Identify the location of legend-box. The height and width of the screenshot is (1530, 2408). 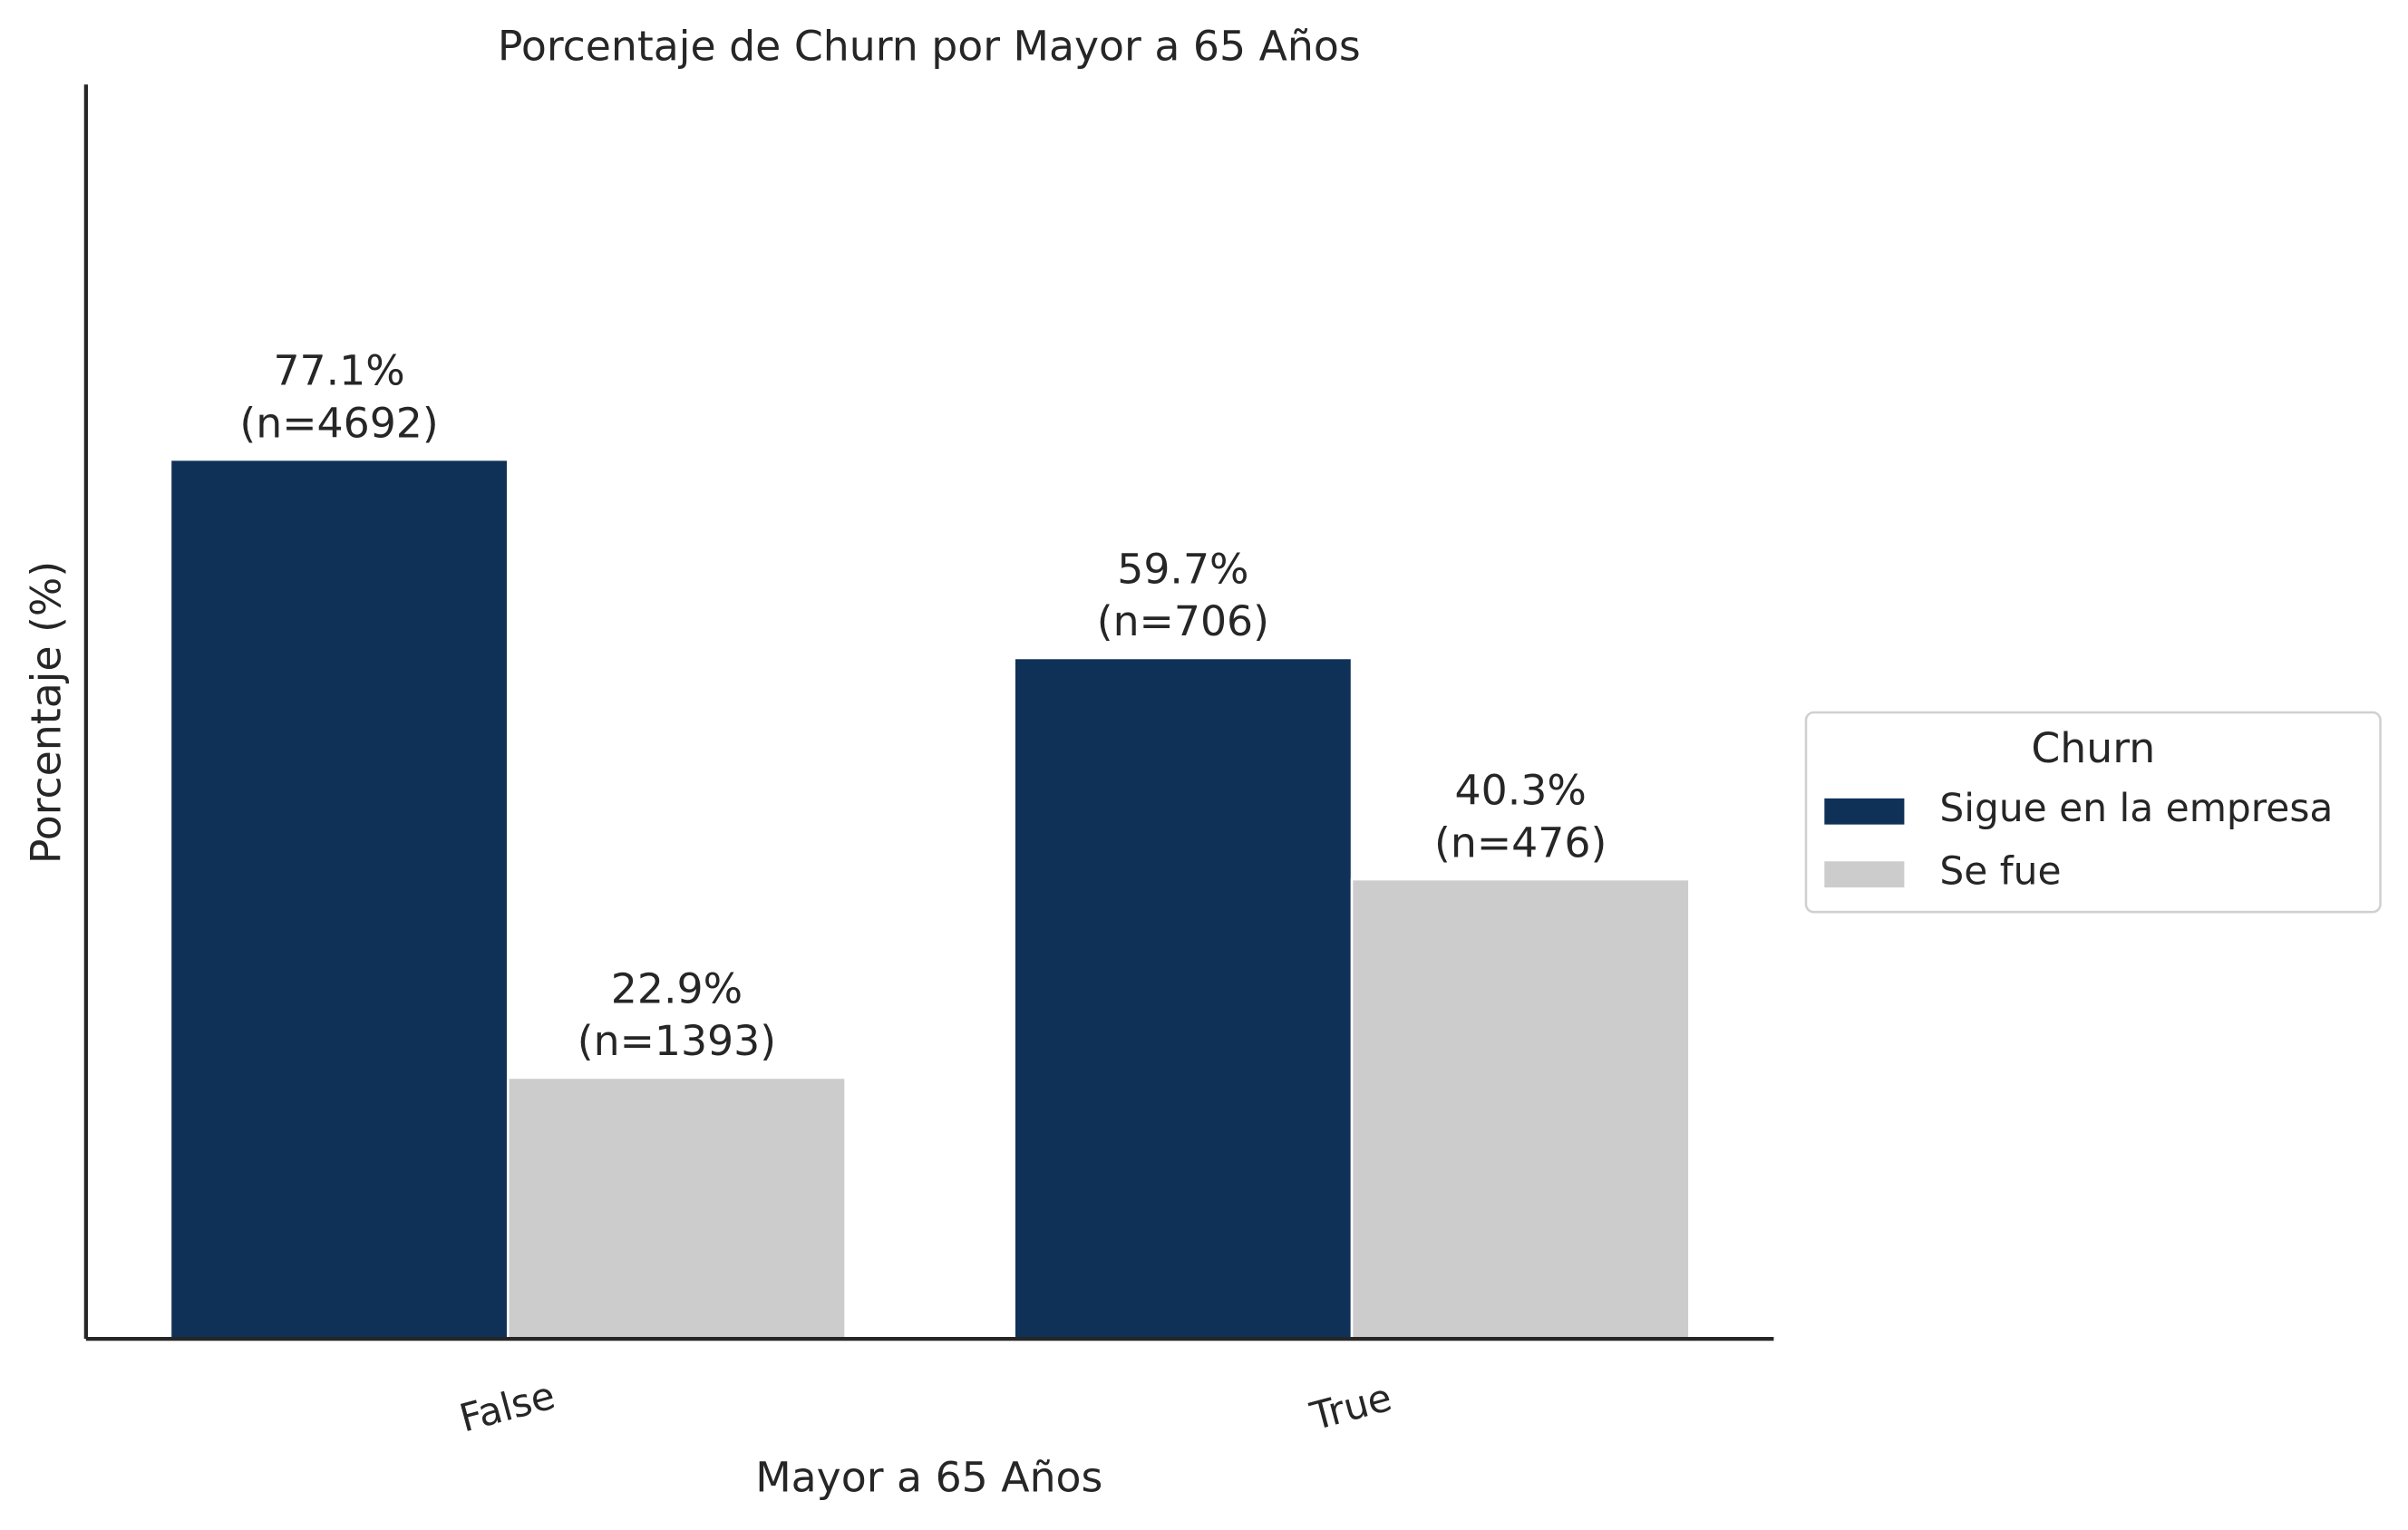
(2093, 812).